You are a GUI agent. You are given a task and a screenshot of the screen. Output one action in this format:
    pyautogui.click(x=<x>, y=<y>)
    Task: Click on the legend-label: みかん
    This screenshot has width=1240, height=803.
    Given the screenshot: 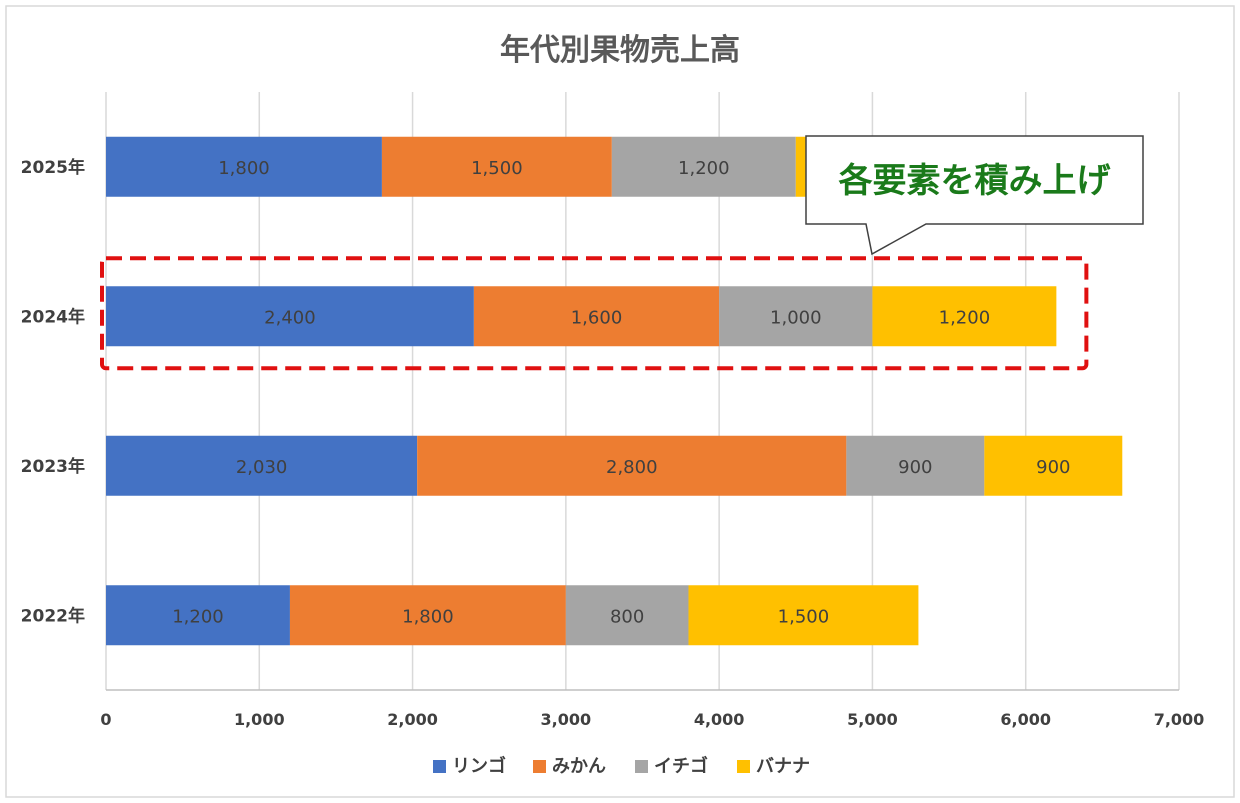 What is the action you would take?
    pyautogui.click(x=579, y=766)
    